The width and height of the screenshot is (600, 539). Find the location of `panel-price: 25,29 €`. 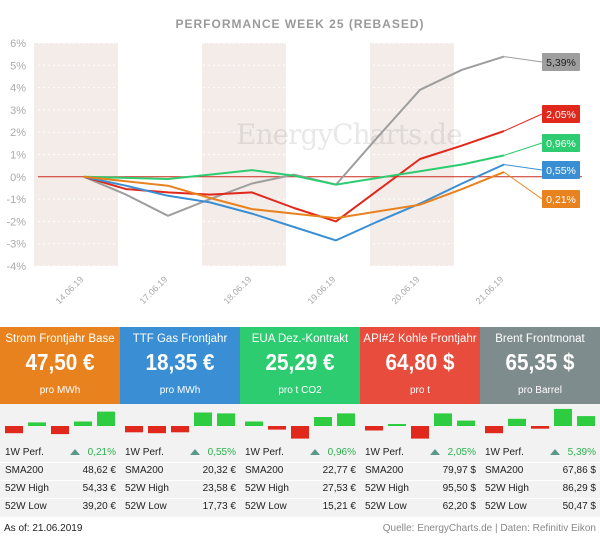

panel-price: 25,29 € is located at coordinates (300, 362).